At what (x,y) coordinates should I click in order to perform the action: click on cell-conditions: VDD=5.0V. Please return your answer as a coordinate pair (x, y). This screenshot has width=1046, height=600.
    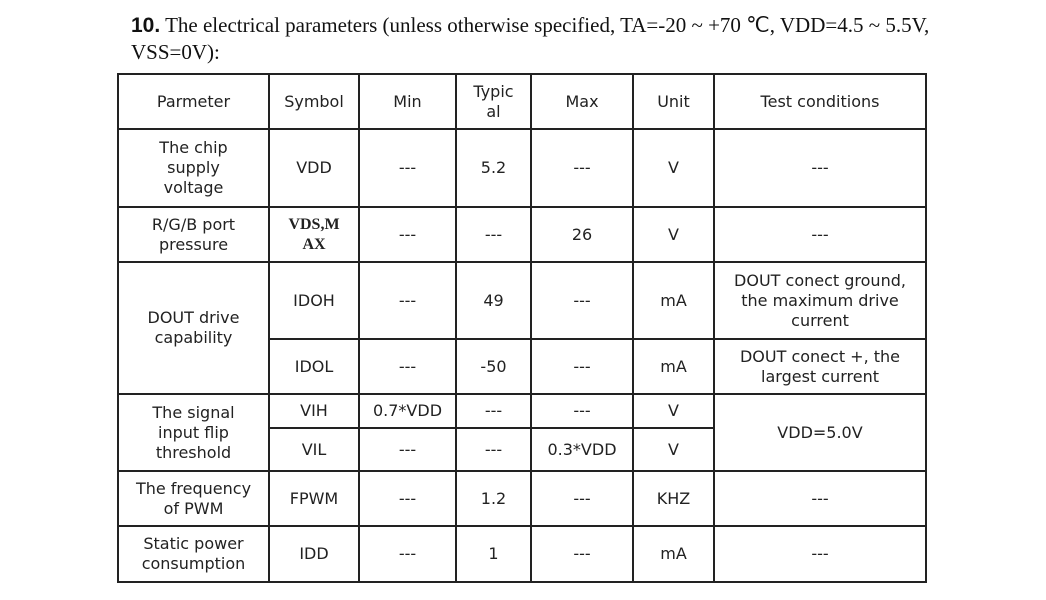
    Looking at the image, I should click on (820, 432).